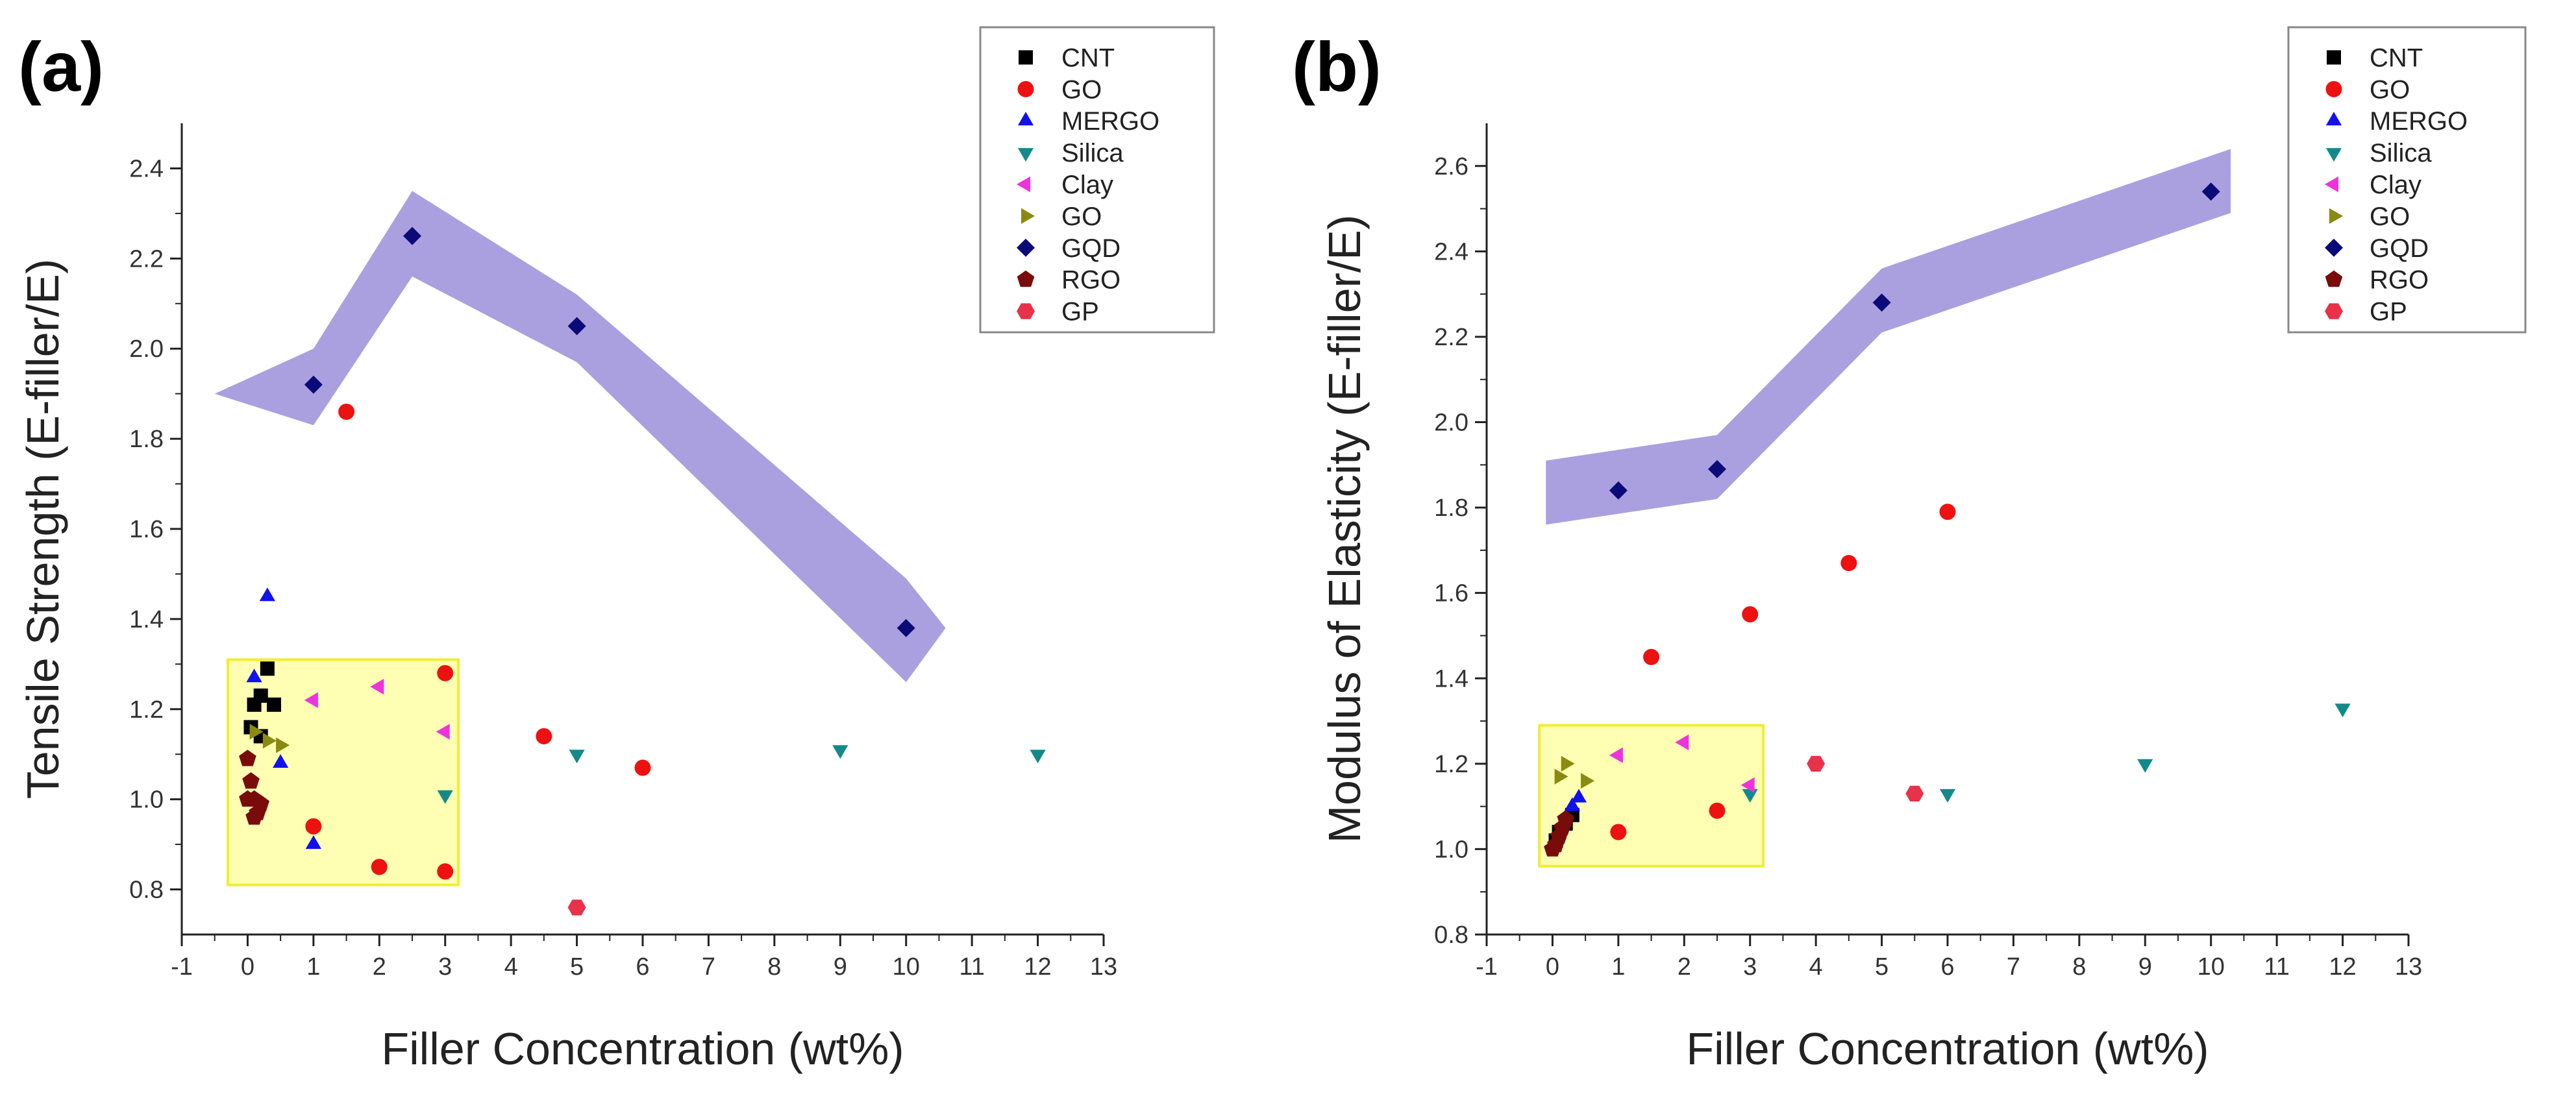 The image size is (2576, 1100). What do you see at coordinates (1451, 423) in the screenshot?
I see `y-tick-label: 2.0` at bounding box center [1451, 423].